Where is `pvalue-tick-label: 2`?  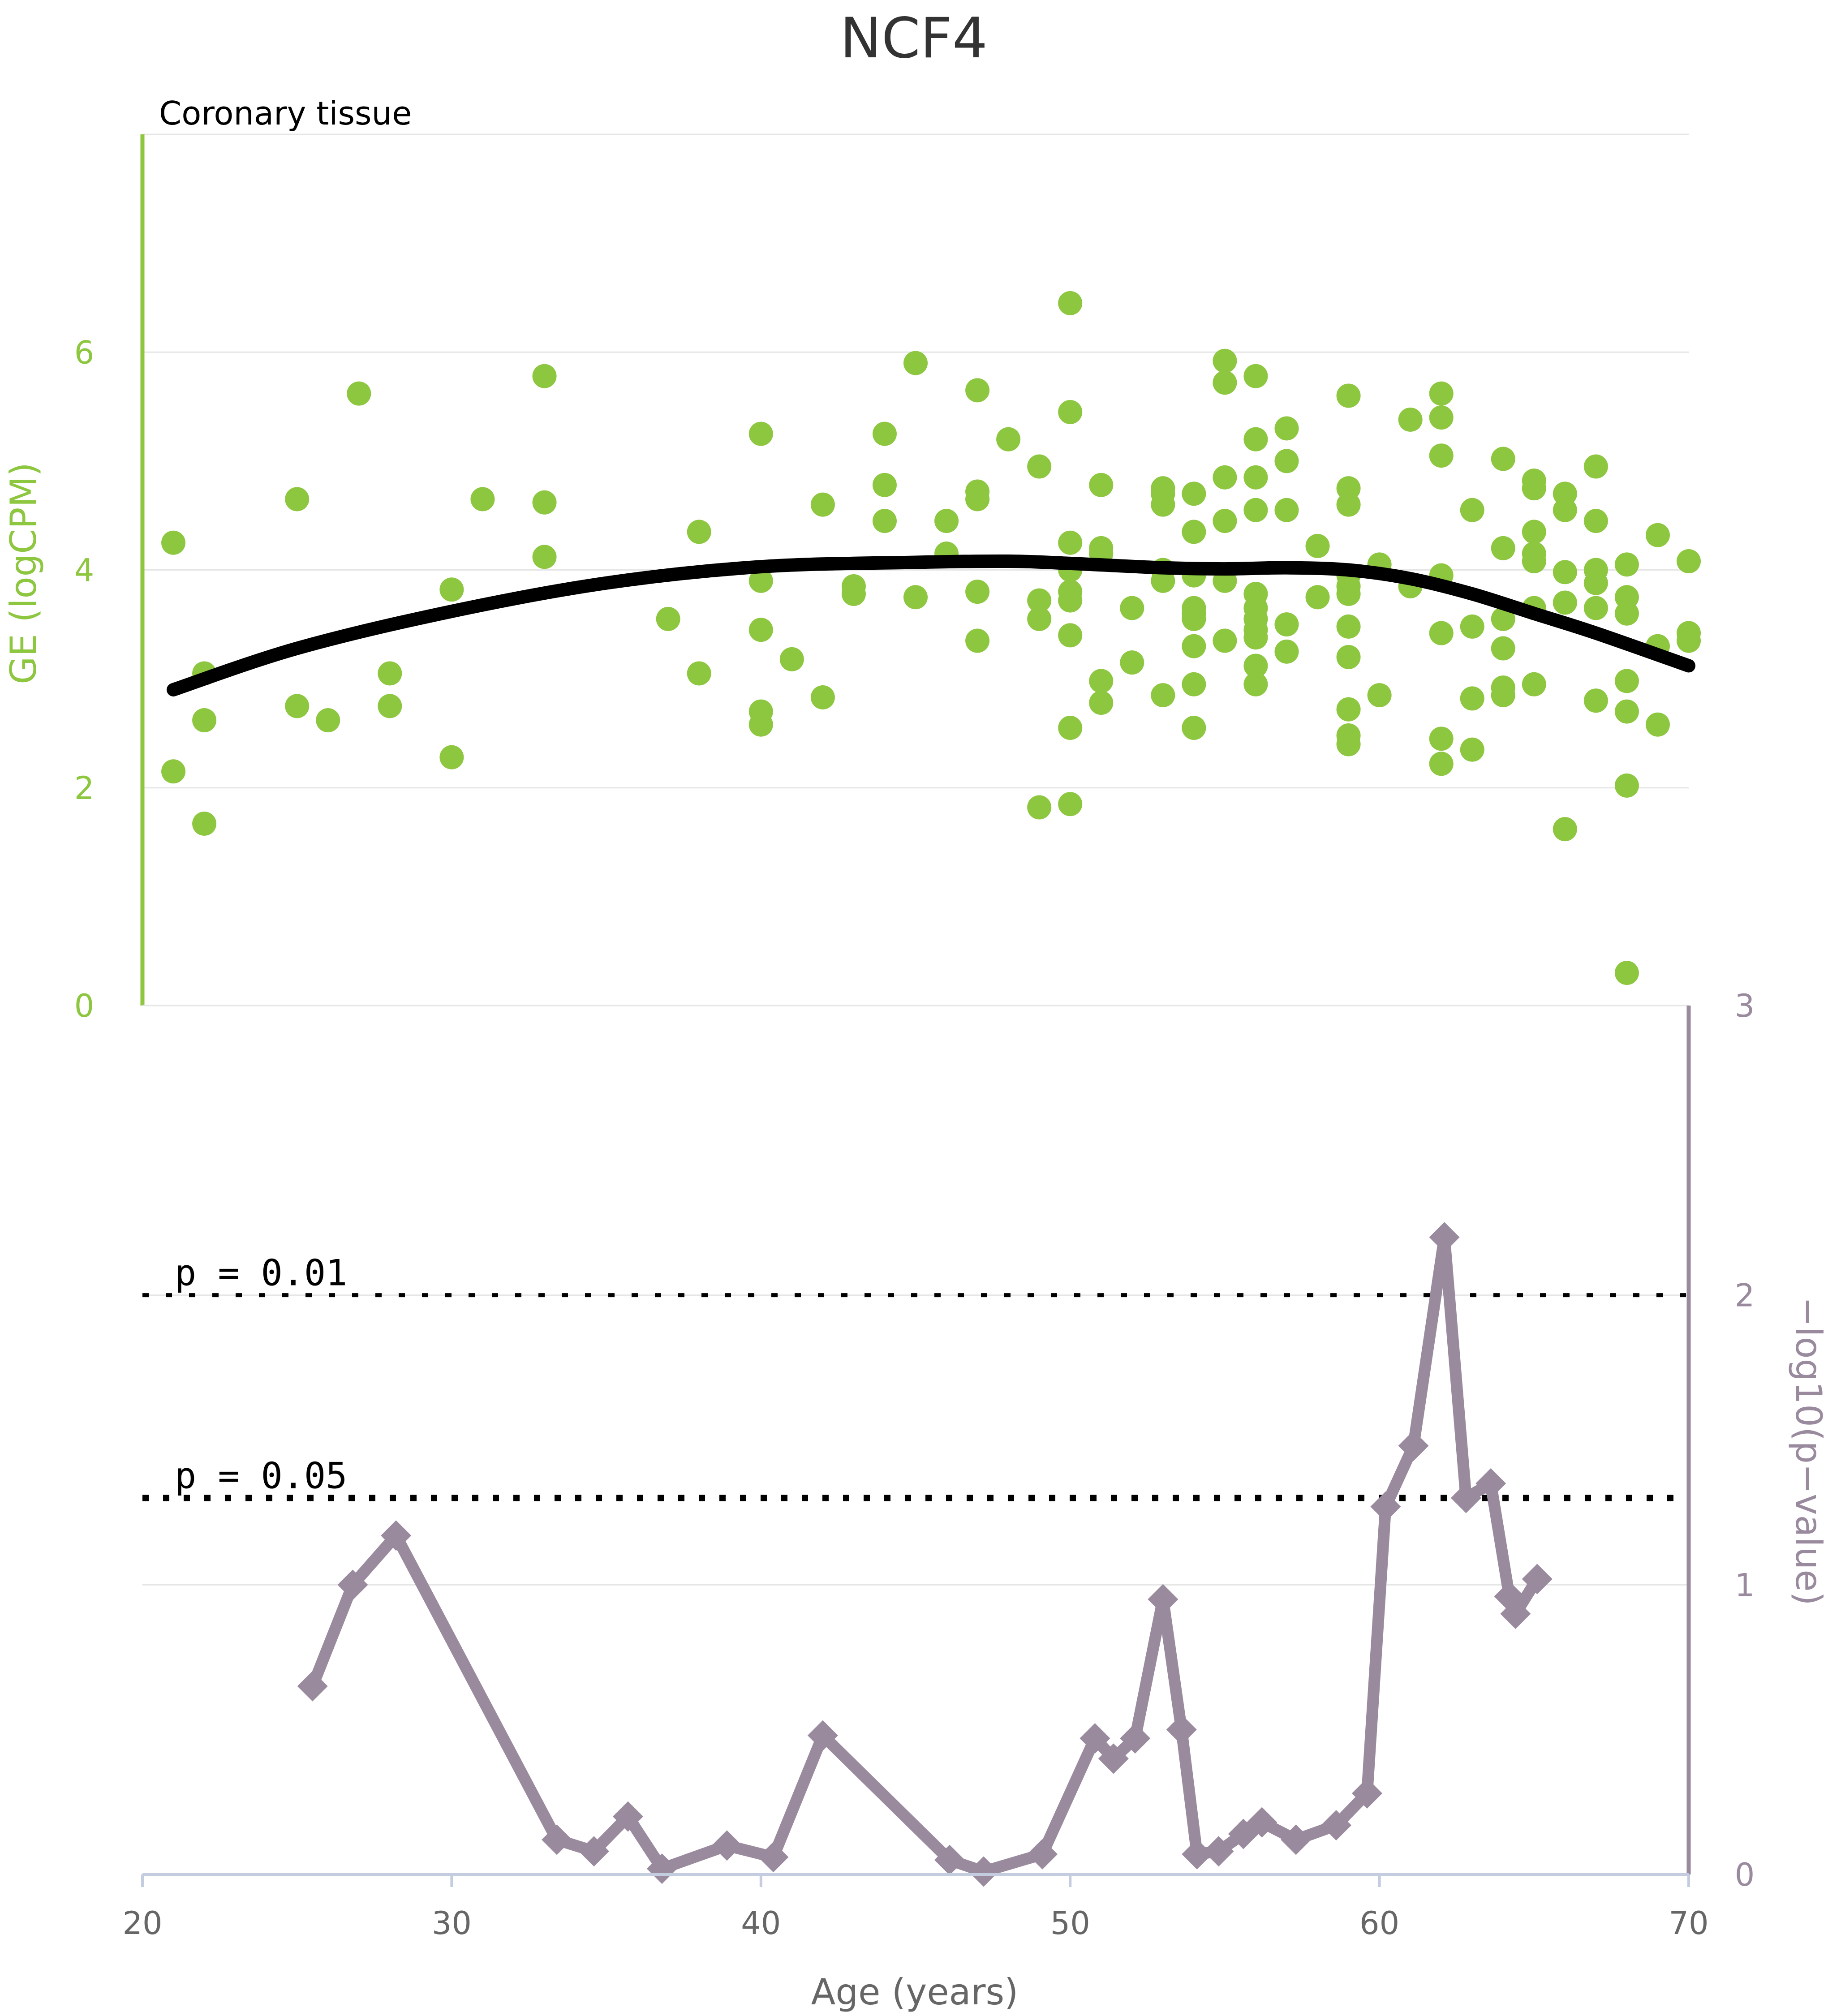
pvalue-tick-label: 2 is located at coordinates (1745, 1295).